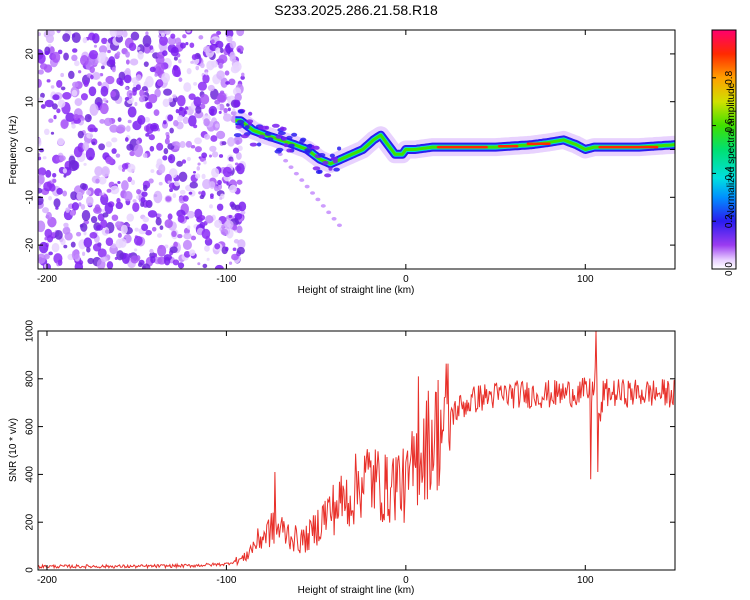 This screenshot has width=750, height=600. Describe the element at coordinates (30, 378) in the screenshot. I see `y-tick-label: 800` at that location.